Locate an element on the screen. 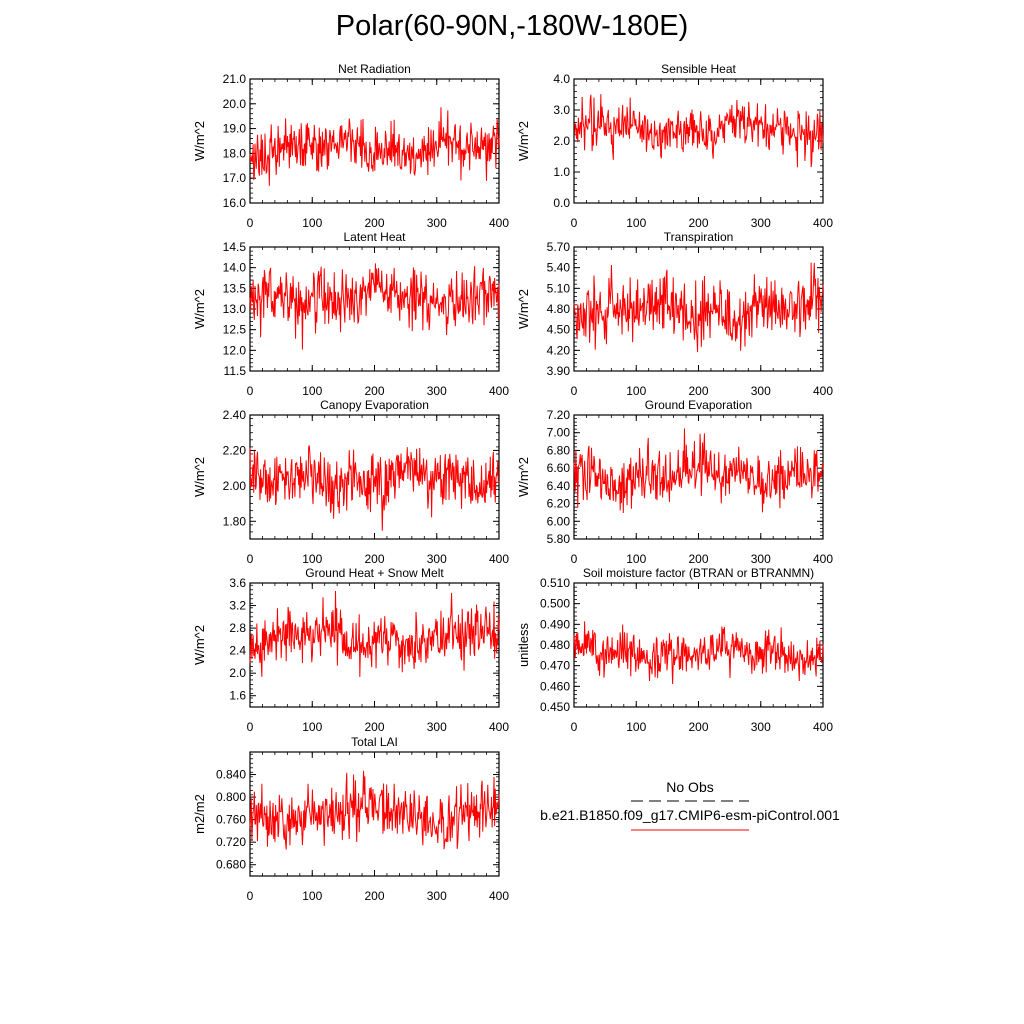 Image resolution: width=1024 pixels, height=1024 pixels. panel-1-xtick-label: 400 is located at coordinates (823, 223).